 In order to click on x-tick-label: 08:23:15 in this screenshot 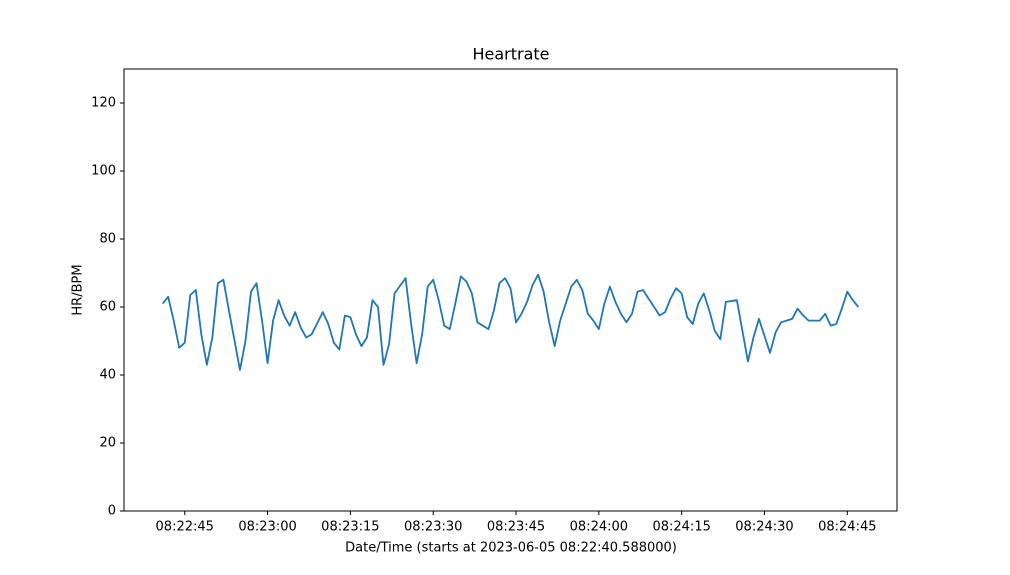, I will do `click(350, 527)`.